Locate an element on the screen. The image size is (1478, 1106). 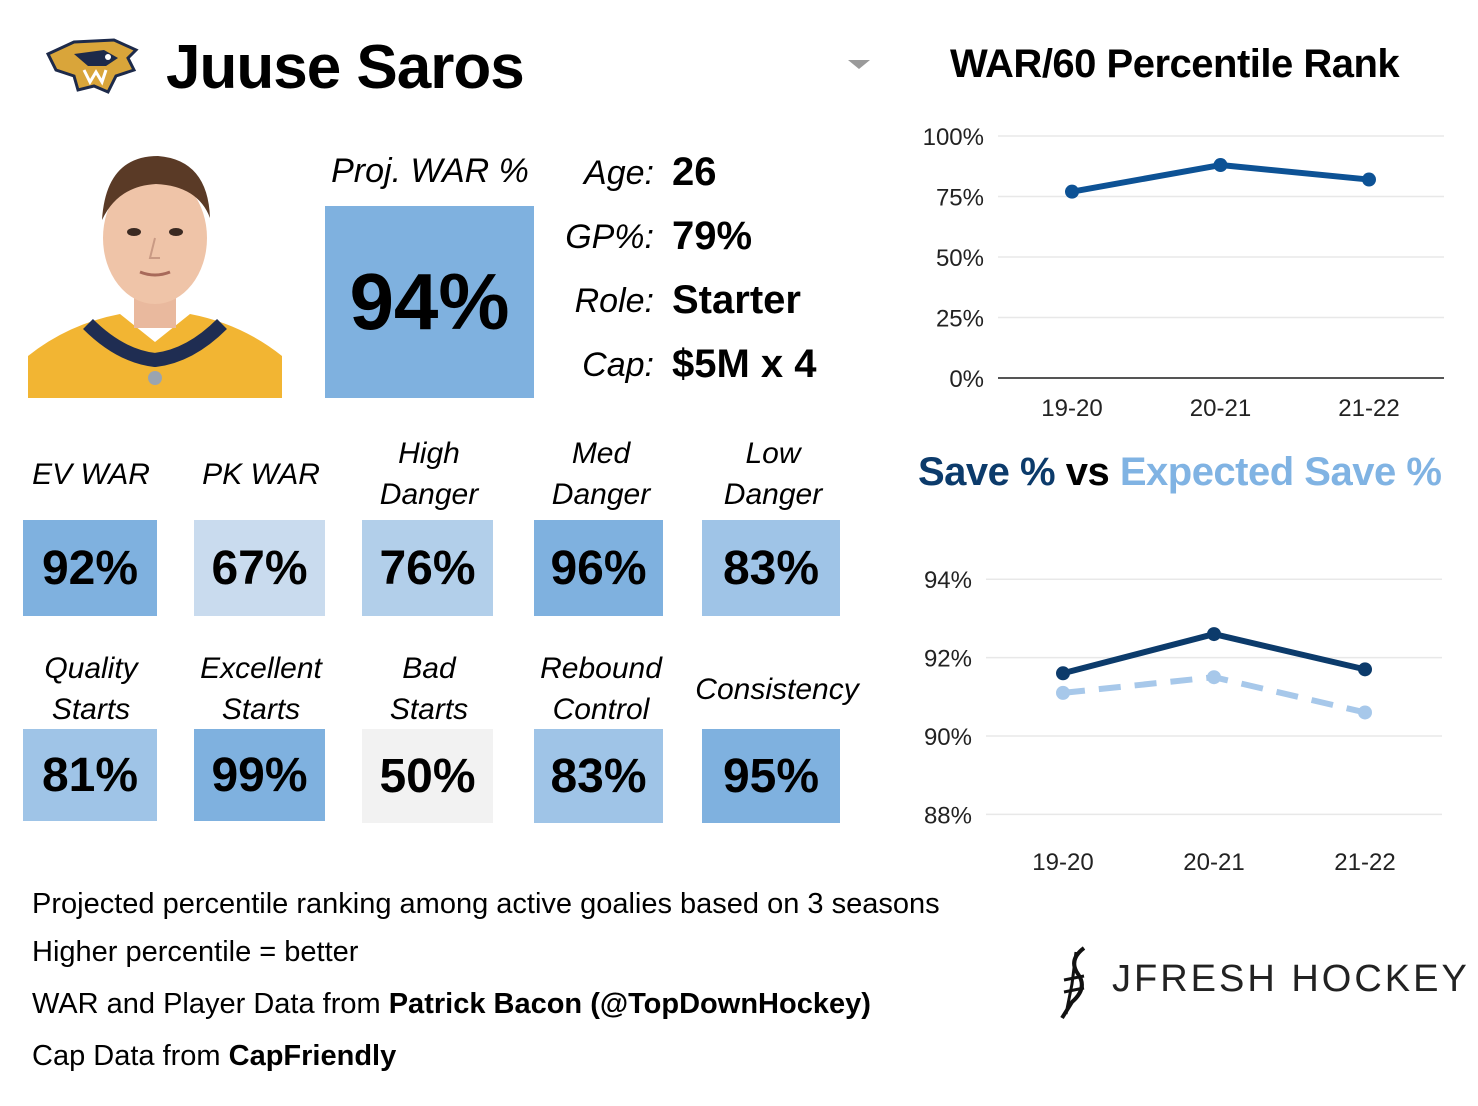
brand-name: JFRESH HOCKEY is located at coordinates (1291, 979).